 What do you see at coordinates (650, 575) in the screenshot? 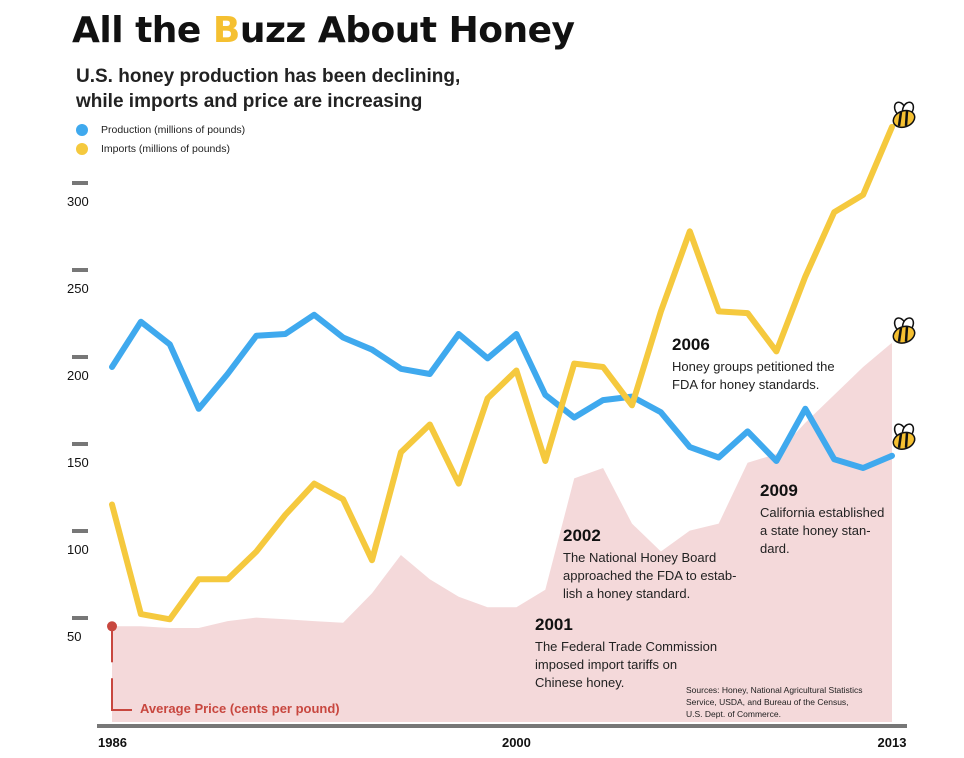
I see `annotation-text: approached the FDA to estab-` at bounding box center [650, 575].